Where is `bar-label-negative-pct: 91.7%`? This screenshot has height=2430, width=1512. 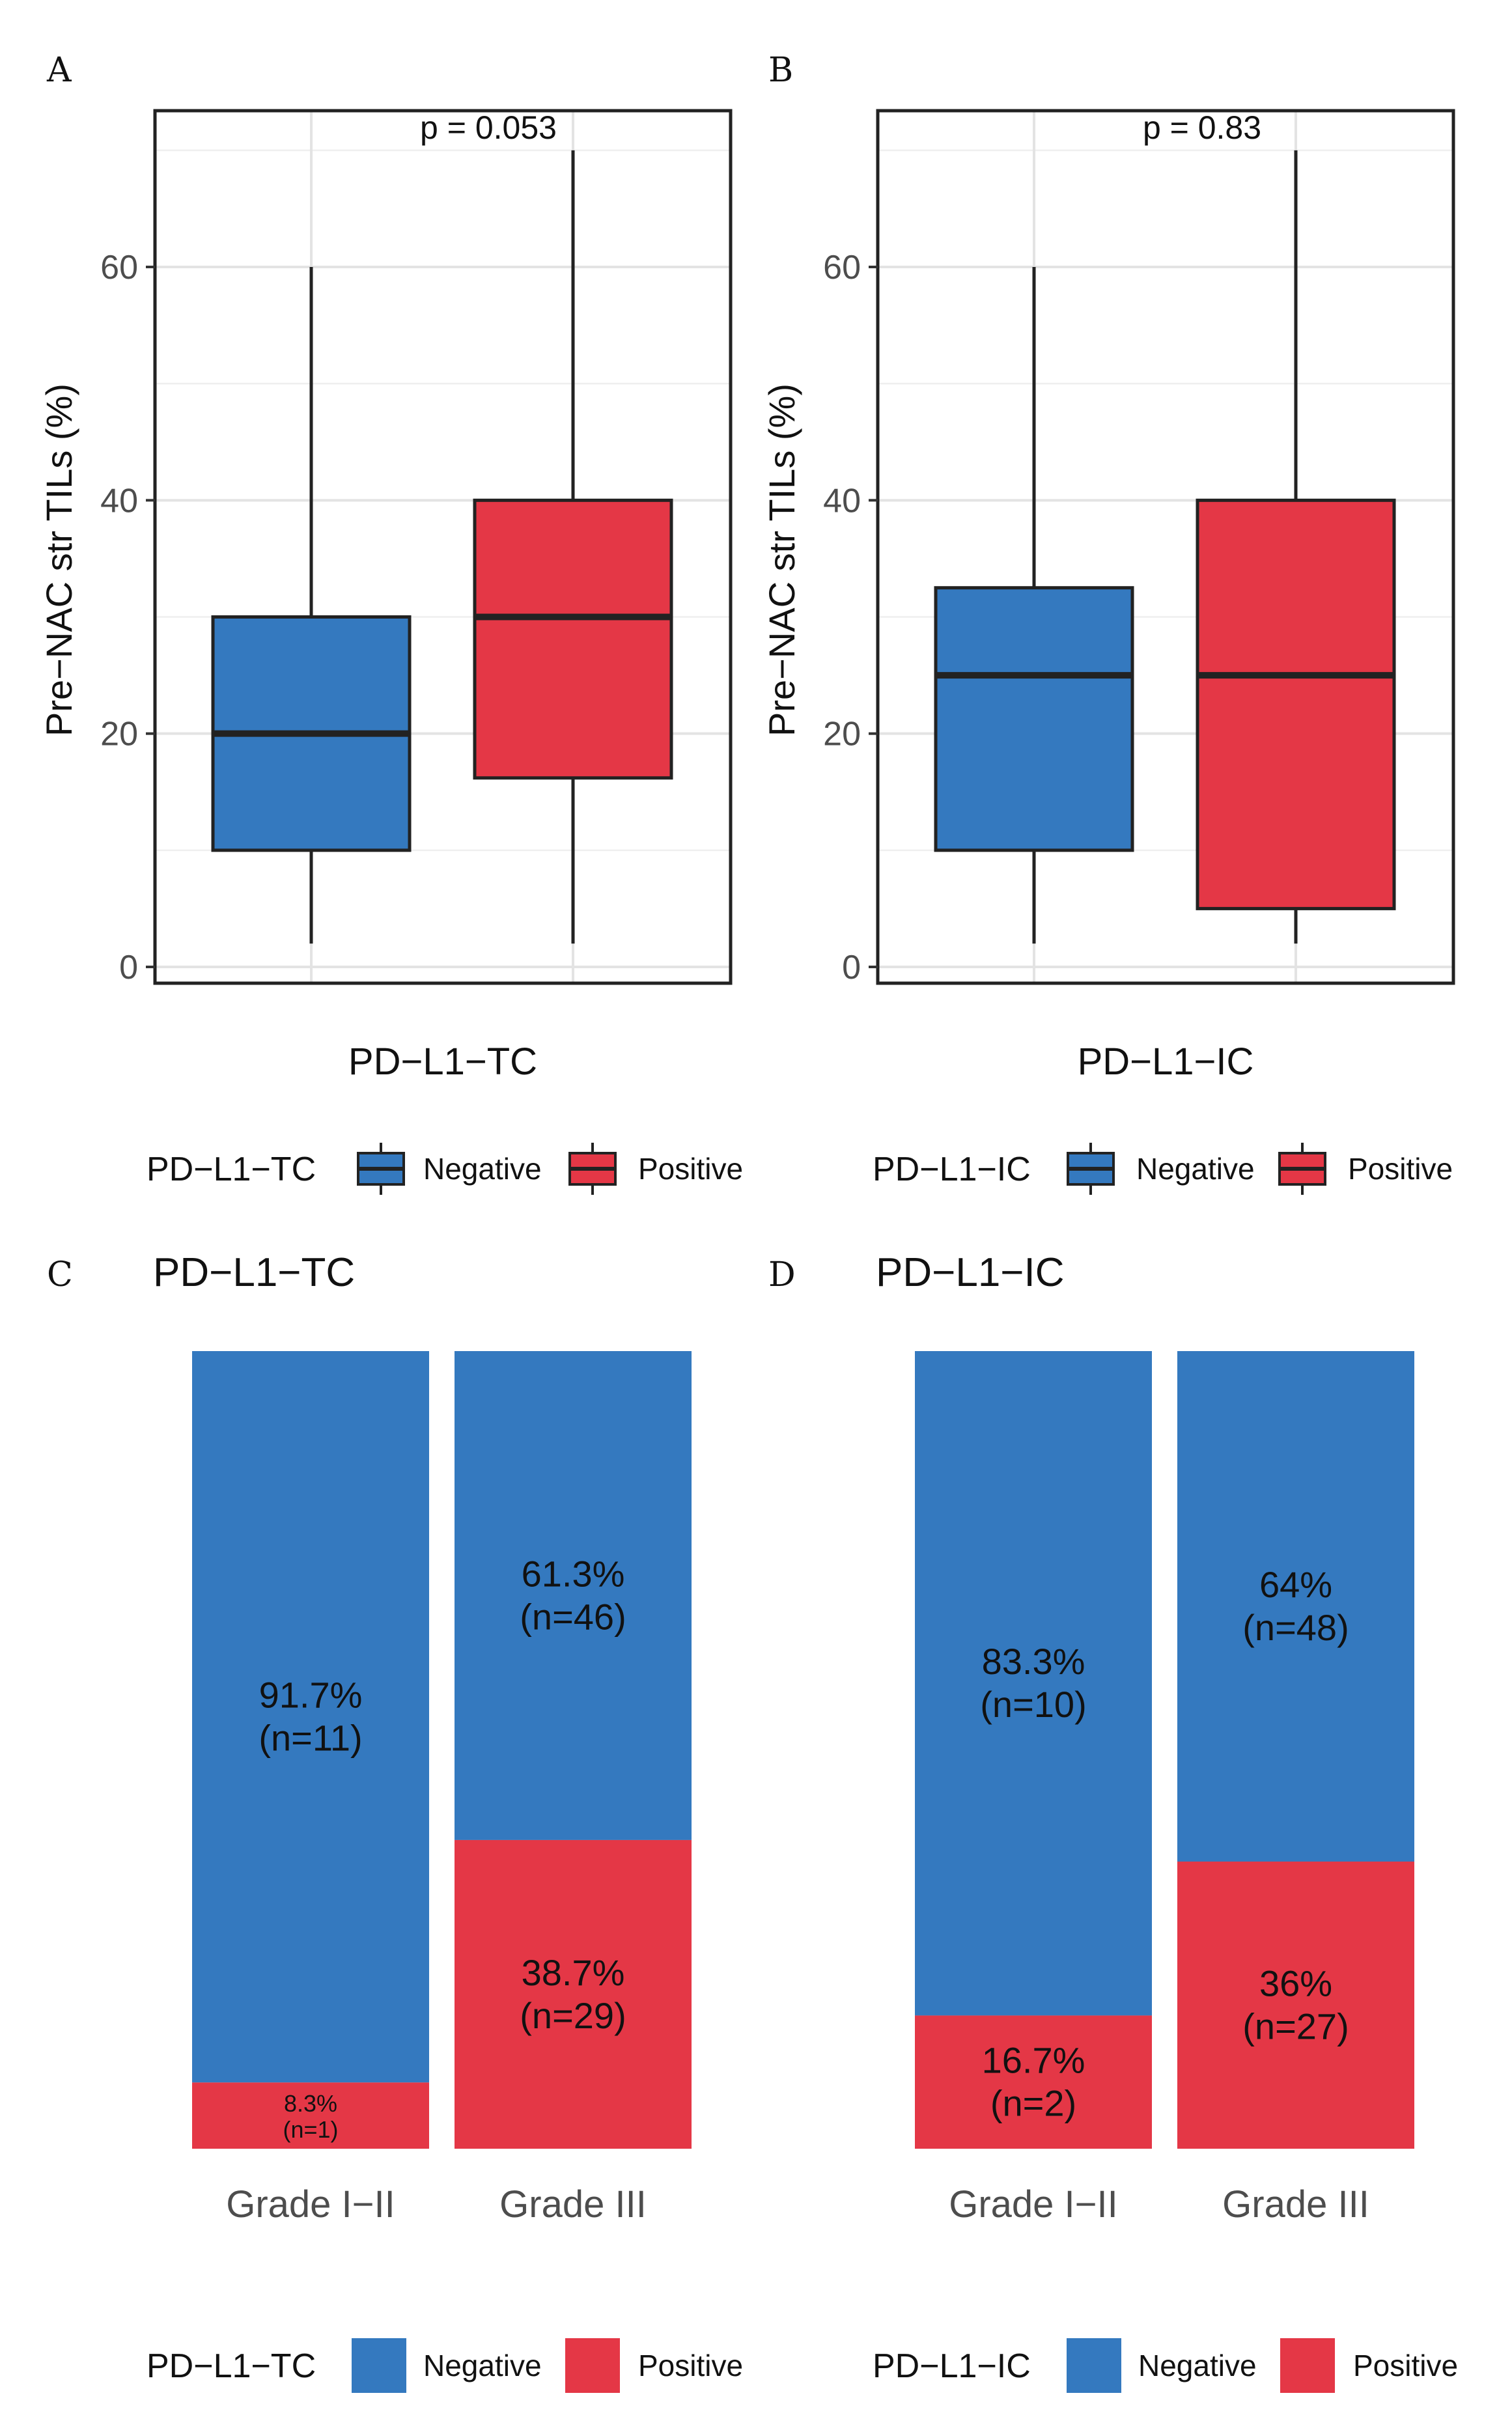
bar-label-negative-pct: 91.7% is located at coordinates (311, 1696).